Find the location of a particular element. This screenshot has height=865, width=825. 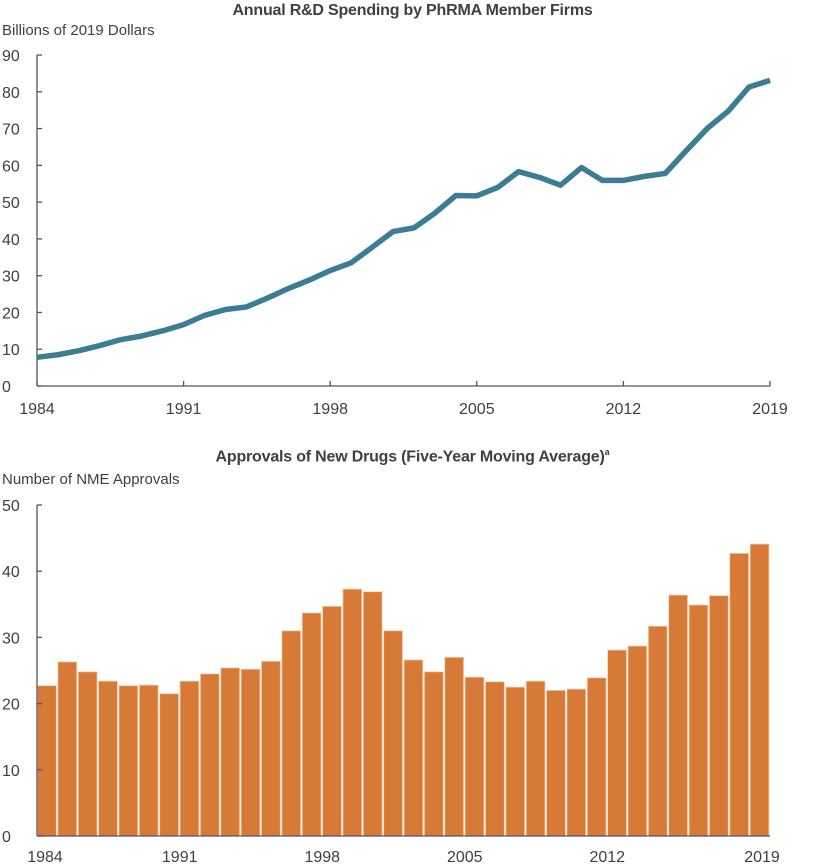

line-chart-x-tick-label: 2005 is located at coordinates (477, 409).